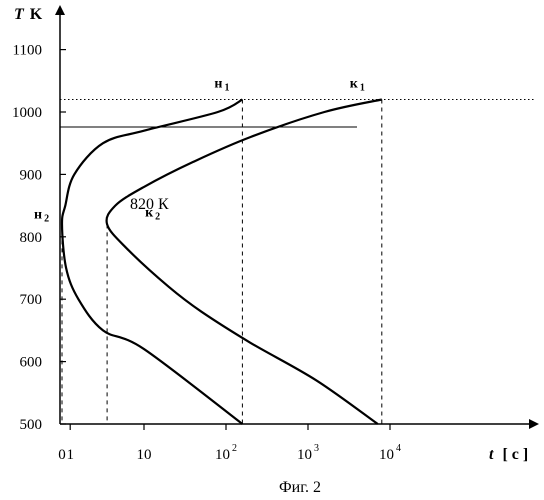  I want to click on point-label-к1: к1, so click(357, 85).